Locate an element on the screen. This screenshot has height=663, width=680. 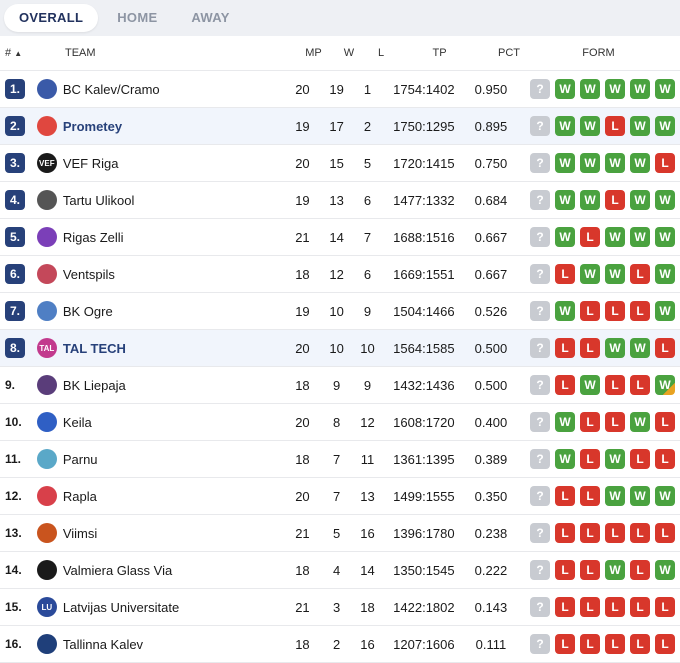
table-row: 10. Keila 20 8 12 1608:1720 0.400? W L L W L is located at coordinates (340, 422).